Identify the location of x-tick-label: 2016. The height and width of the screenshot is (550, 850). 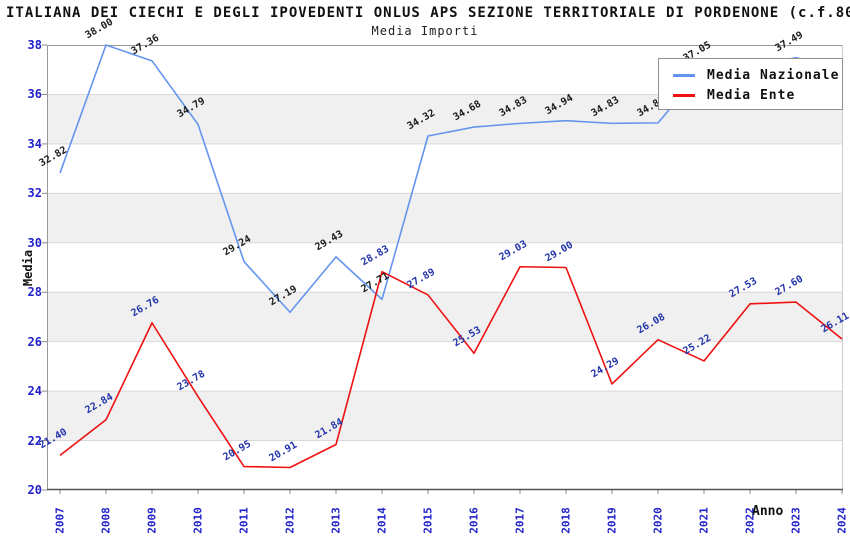
(474, 520).